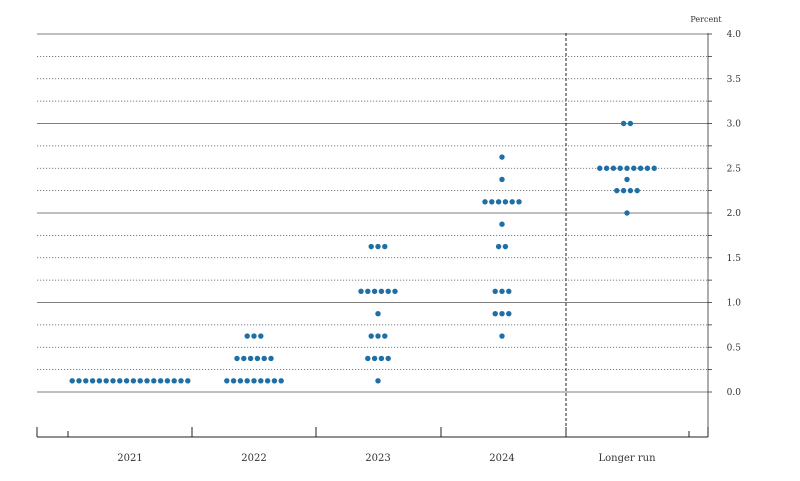 Image resolution: width=800 pixels, height=481 pixels. What do you see at coordinates (372, 432) in the screenshot?
I see `x-axis` at bounding box center [372, 432].